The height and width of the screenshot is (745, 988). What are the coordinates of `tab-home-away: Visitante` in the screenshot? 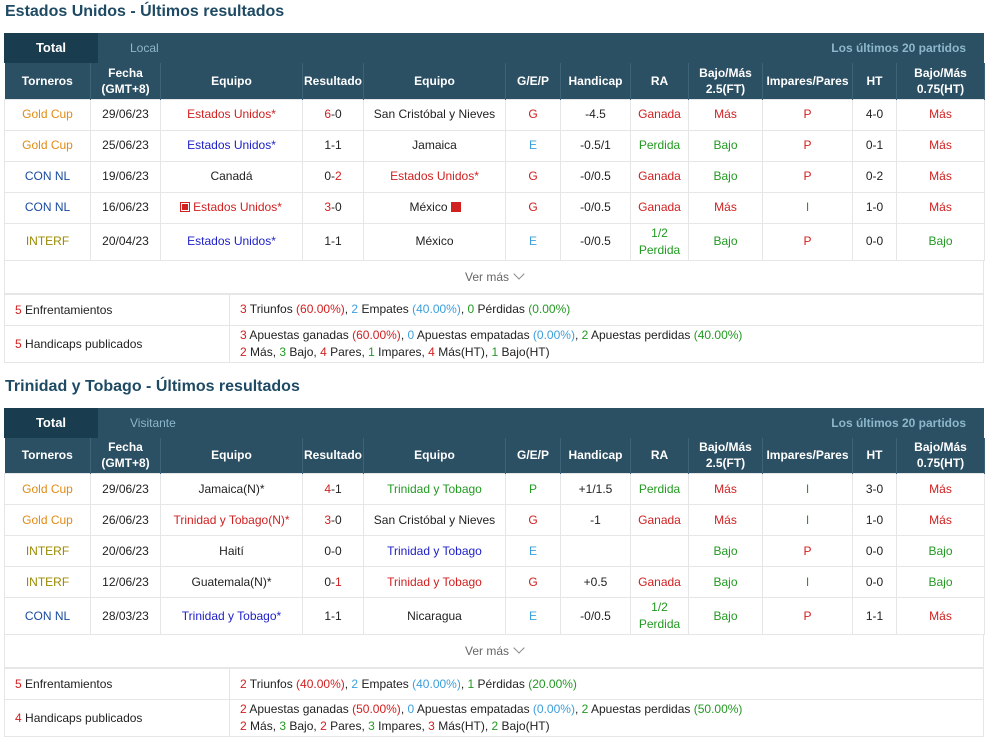 It's located at (153, 422).